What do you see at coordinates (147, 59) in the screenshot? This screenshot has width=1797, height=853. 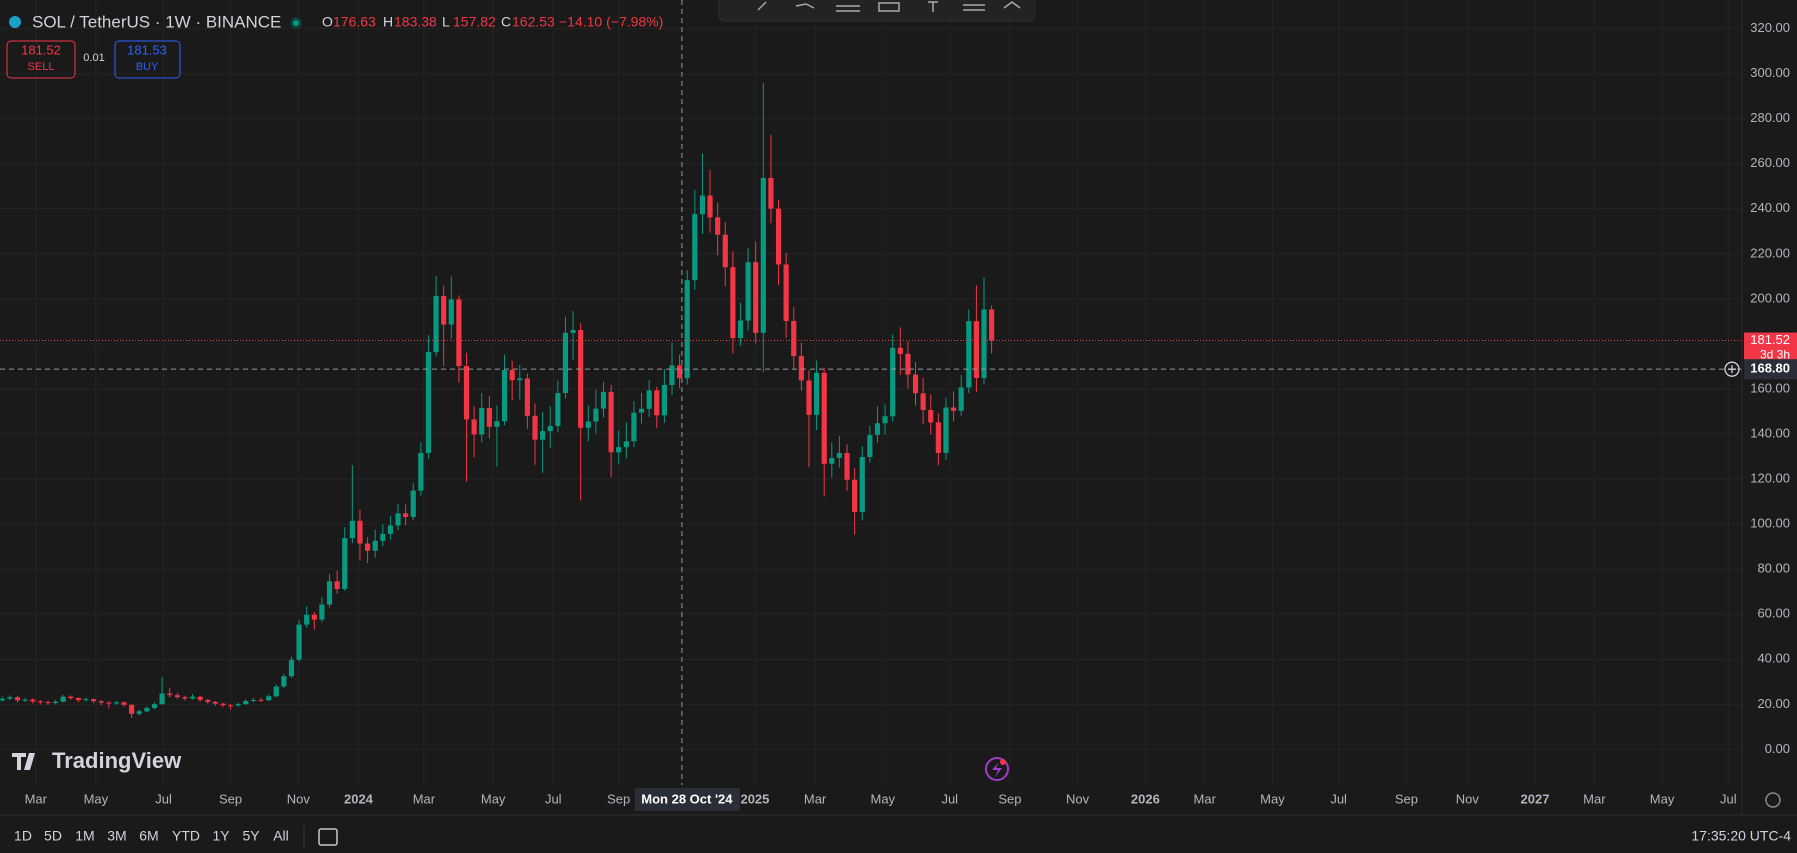 I see `buy-button` at bounding box center [147, 59].